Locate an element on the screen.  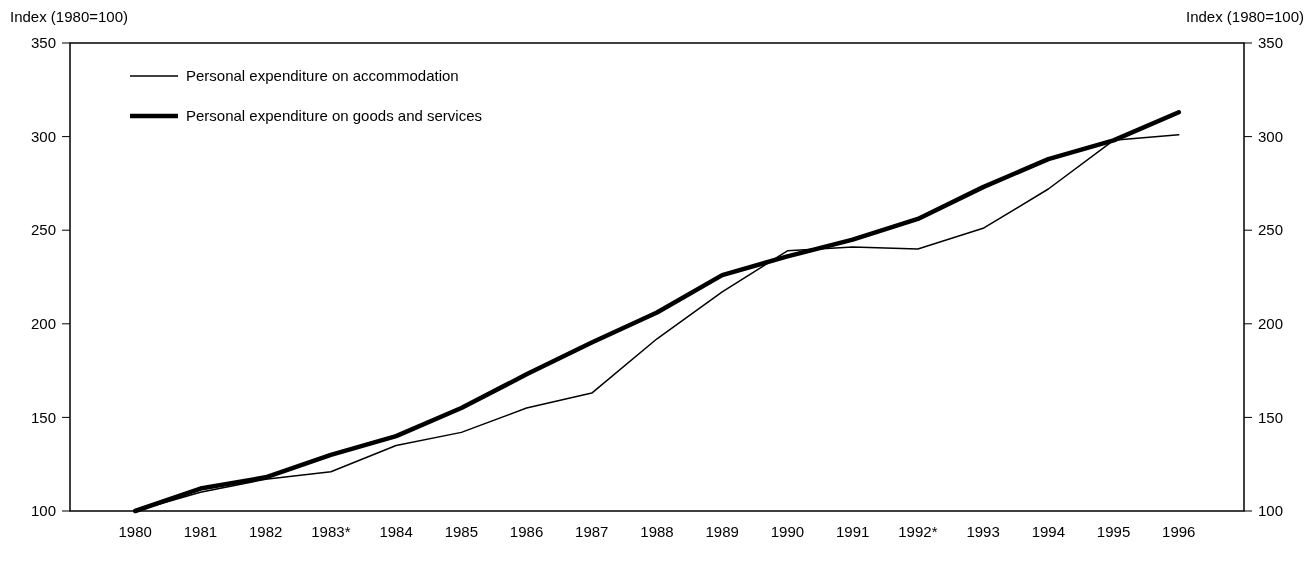
x-tick-label: 1988 is located at coordinates (657, 531).